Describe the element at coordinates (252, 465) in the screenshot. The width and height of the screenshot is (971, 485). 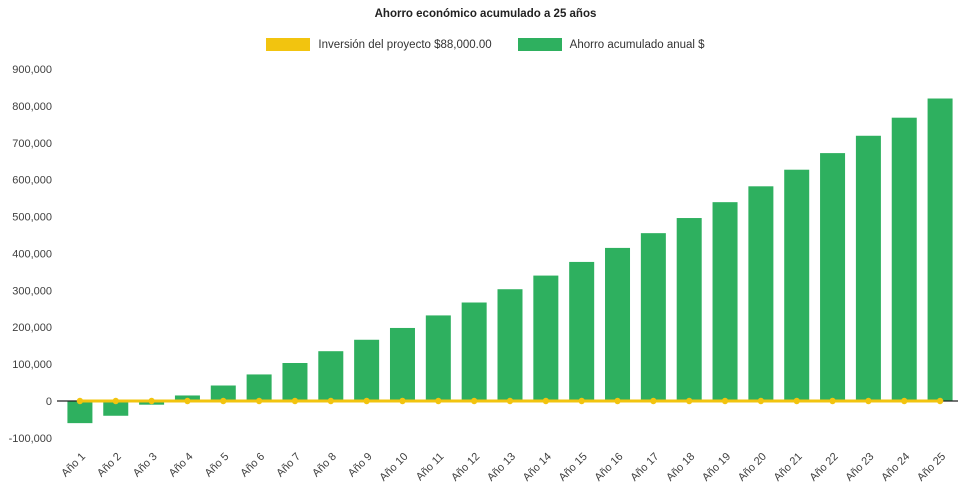
I see `x-axis-label: Año 6` at that location.